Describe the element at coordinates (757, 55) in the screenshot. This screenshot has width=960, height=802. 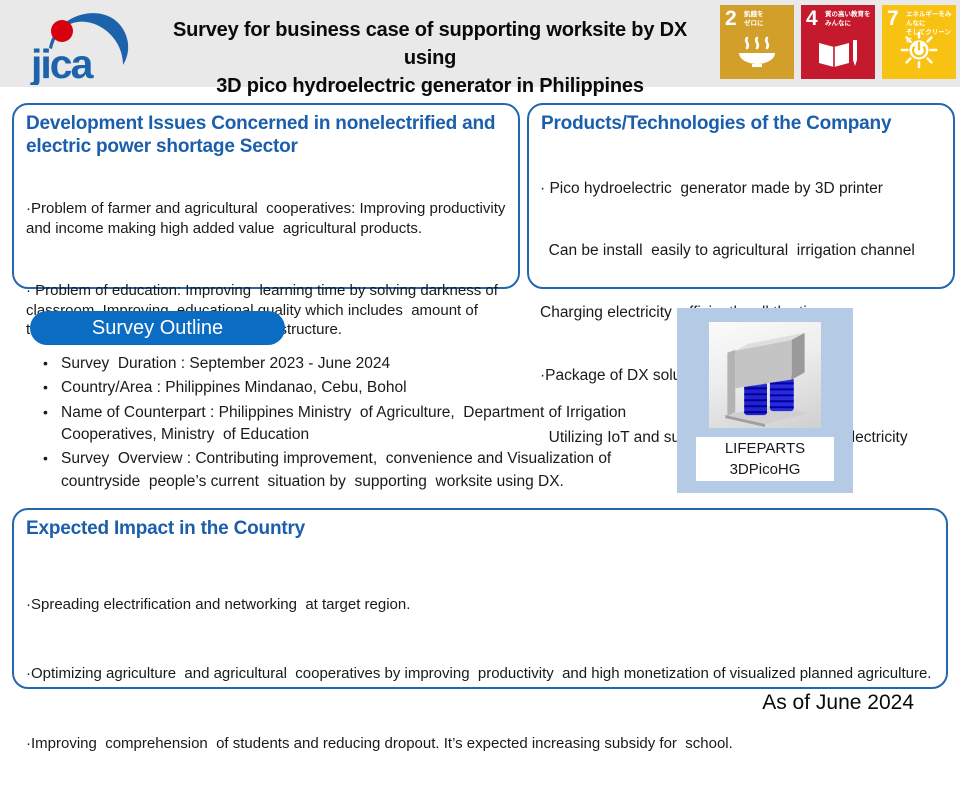
I see `bowl-steam-icon` at that location.